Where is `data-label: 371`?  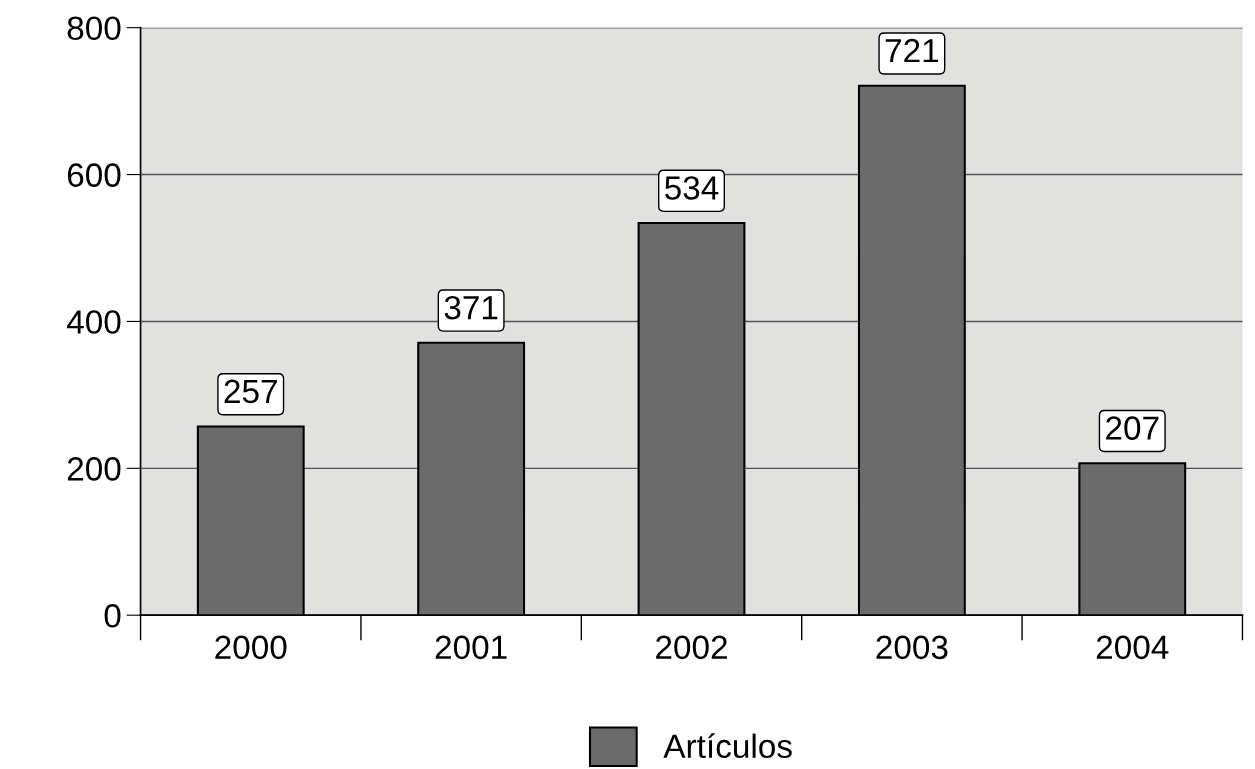 data-label: 371 is located at coordinates (471, 307).